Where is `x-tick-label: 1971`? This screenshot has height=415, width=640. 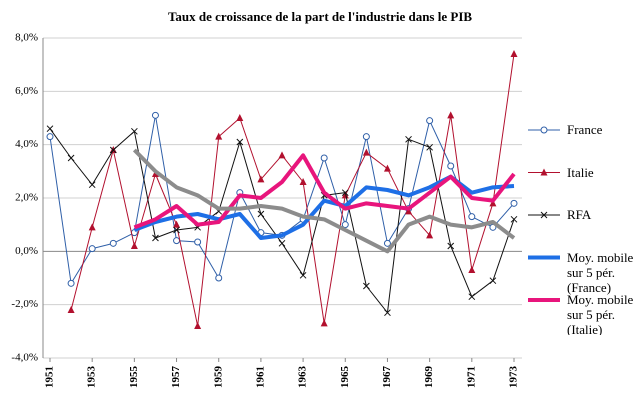
x-tick-label: 1971 is located at coordinates (471, 377).